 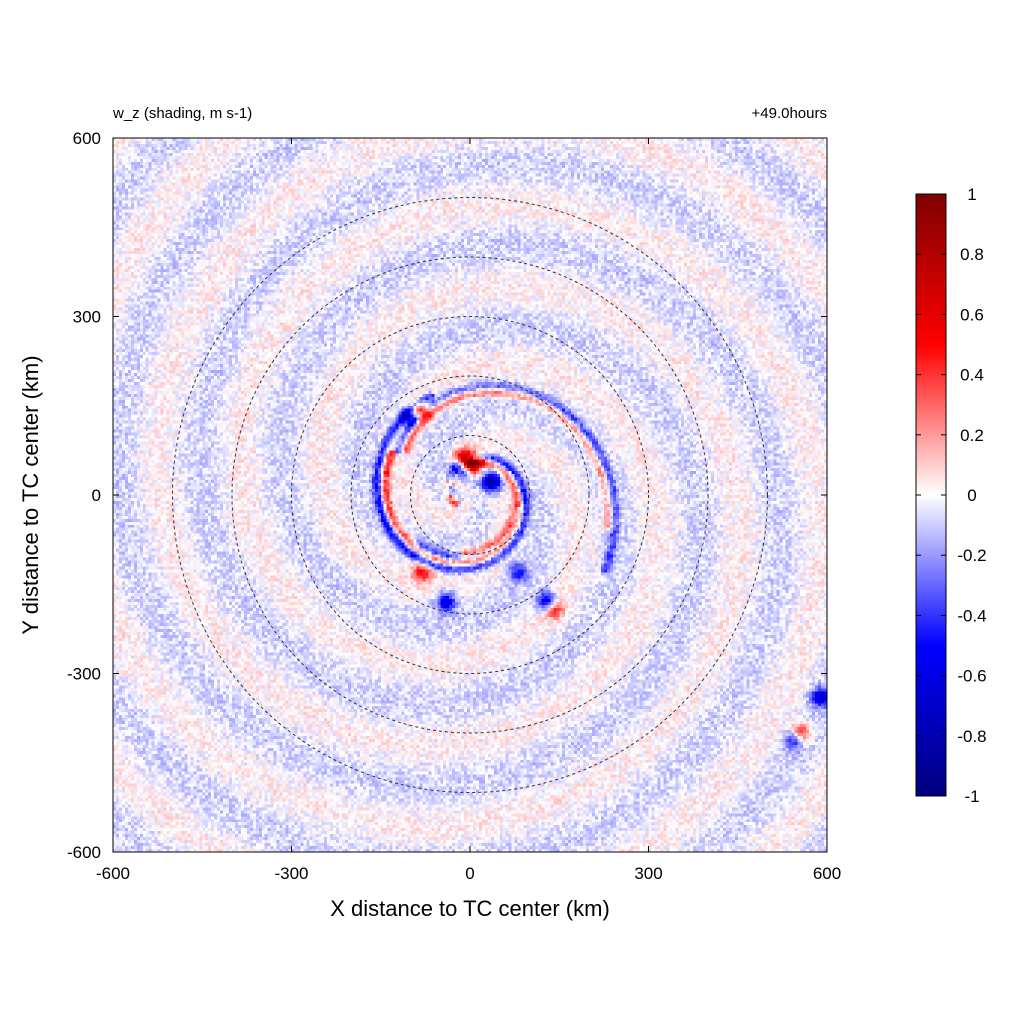 What do you see at coordinates (971, 615) in the screenshot?
I see `colorbar-tick-label: -0.4` at bounding box center [971, 615].